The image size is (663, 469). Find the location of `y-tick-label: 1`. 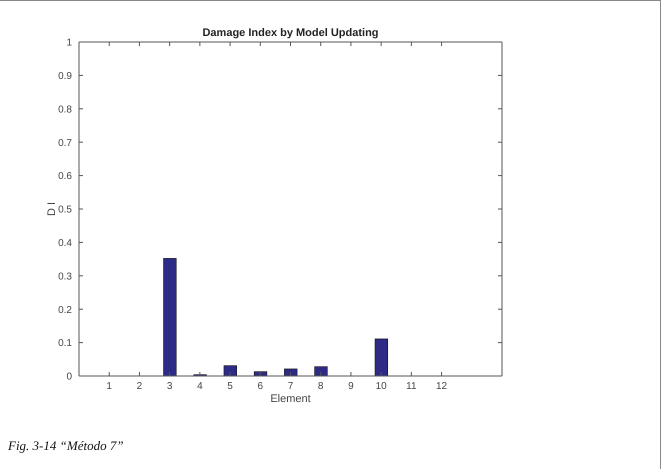

y-tick-label: 1 is located at coordinates (69, 43).